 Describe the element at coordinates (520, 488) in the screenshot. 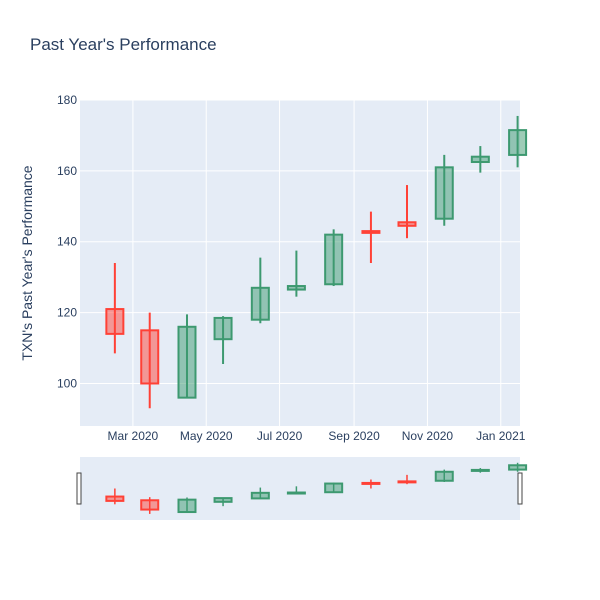

I see `range-slider-right-handle` at that location.